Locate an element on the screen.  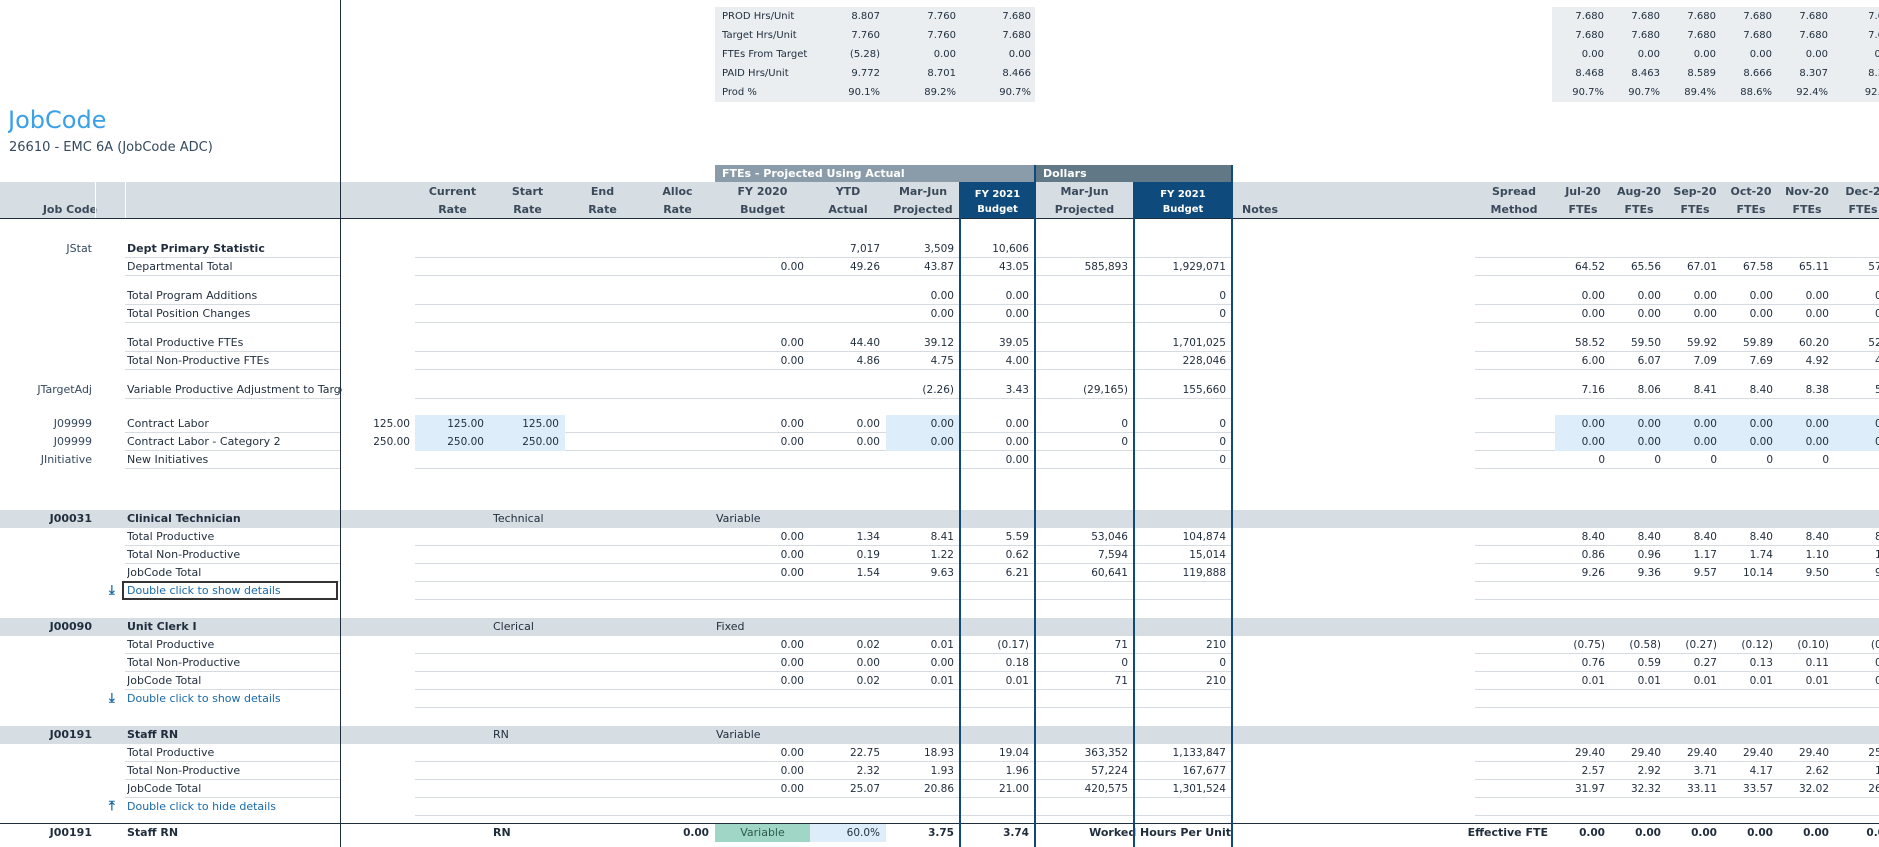
stats-month-value: 7.680 is located at coordinates (1813, 35).